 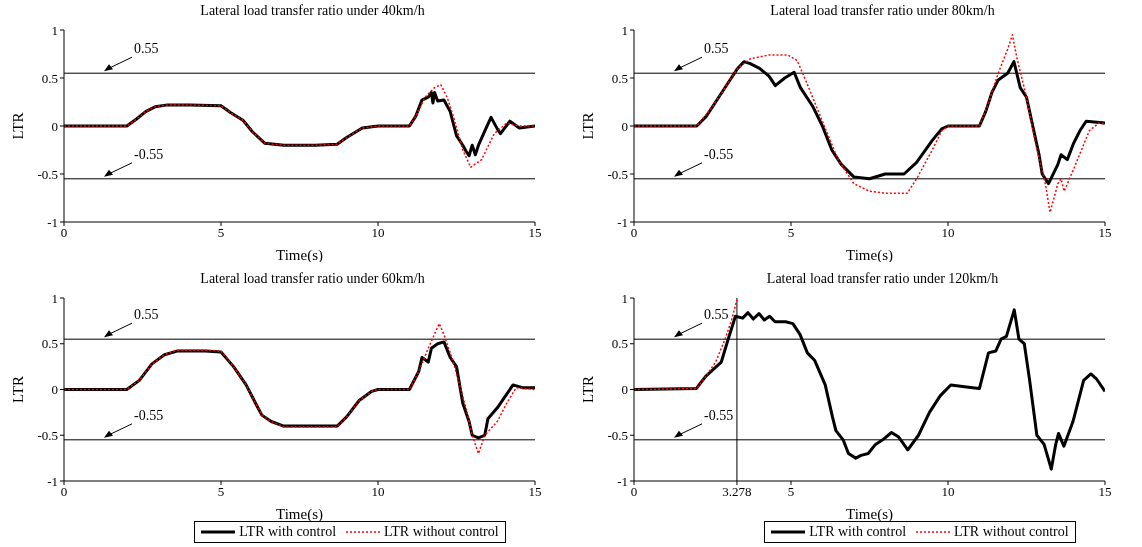 What do you see at coordinates (882, 279) in the screenshot?
I see `chart-title: Lateral load transfer ratio under 120km/h` at bounding box center [882, 279].